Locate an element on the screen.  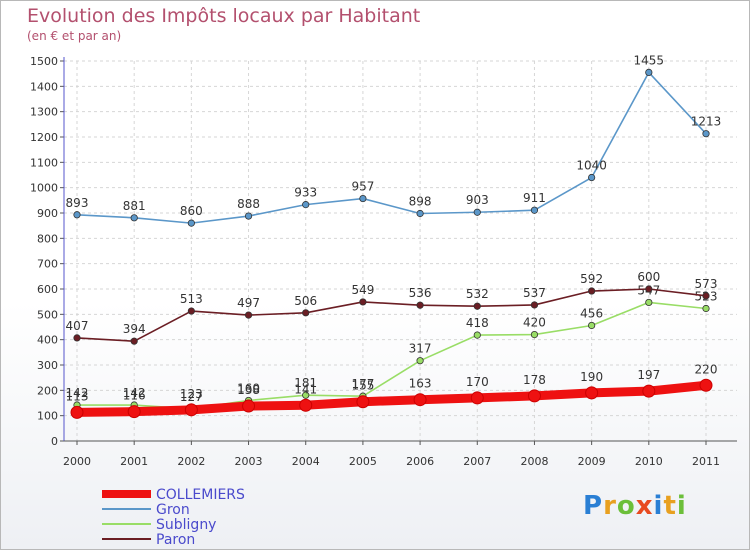
x-tick-label: 2001 is located at coordinates (134, 461).